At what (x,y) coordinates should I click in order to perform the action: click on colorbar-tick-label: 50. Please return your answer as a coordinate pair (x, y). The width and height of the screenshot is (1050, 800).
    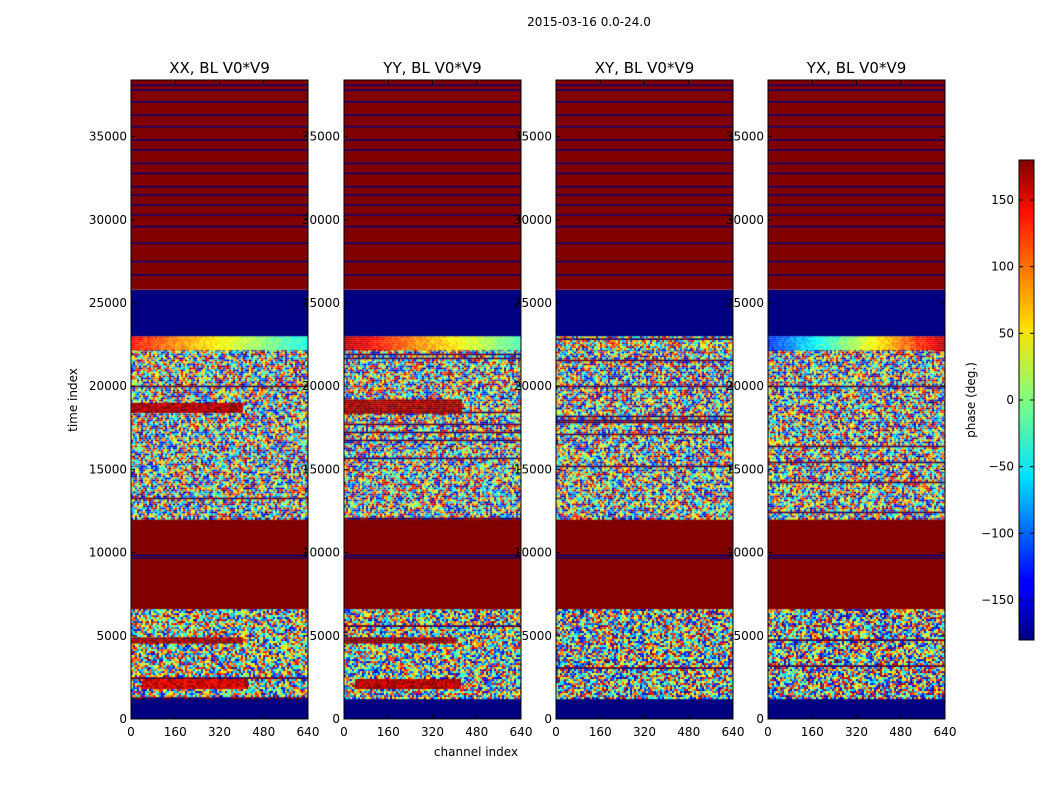
    Looking at the image, I should click on (1006, 333).